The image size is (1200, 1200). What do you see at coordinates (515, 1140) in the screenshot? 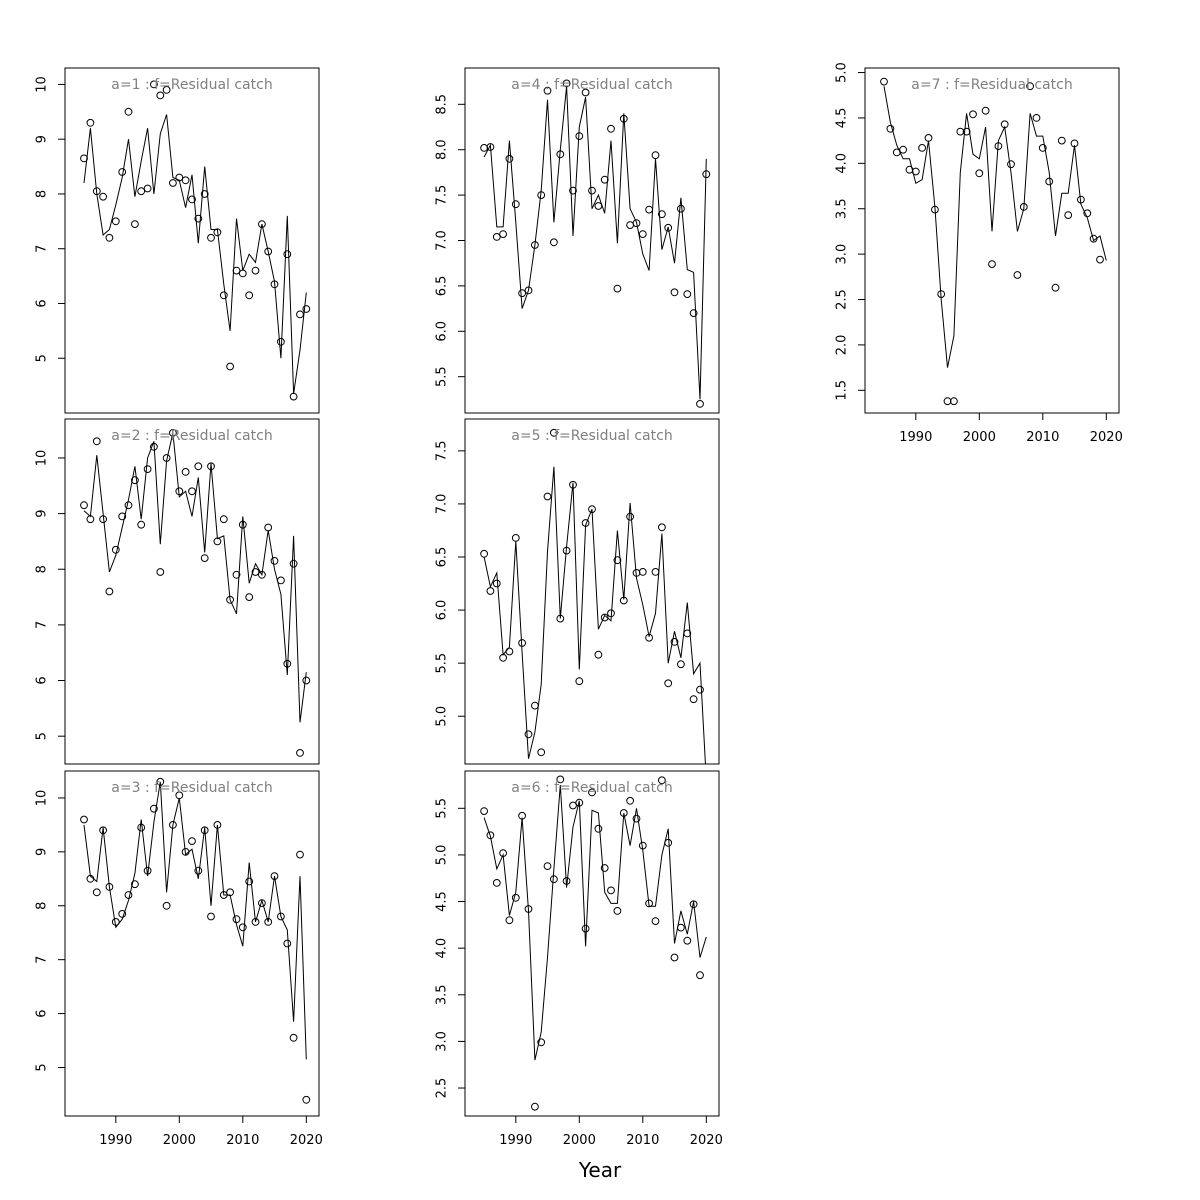
I see `x-tick-label: 1990` at bounding box center [515, 1140].